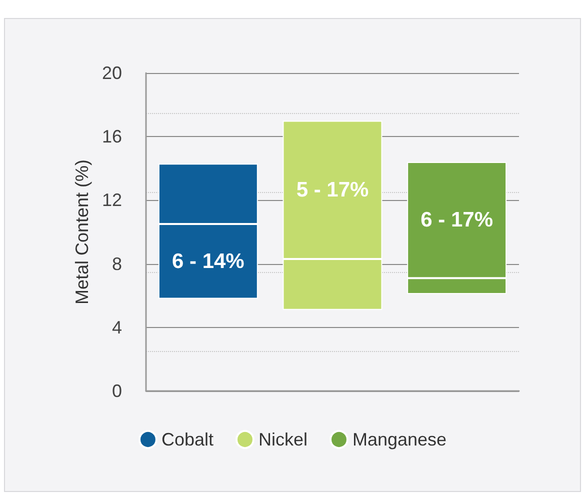 This screenshot has width=585, height=496. I want to click on y-tick-label: 20, so click(112, 73).